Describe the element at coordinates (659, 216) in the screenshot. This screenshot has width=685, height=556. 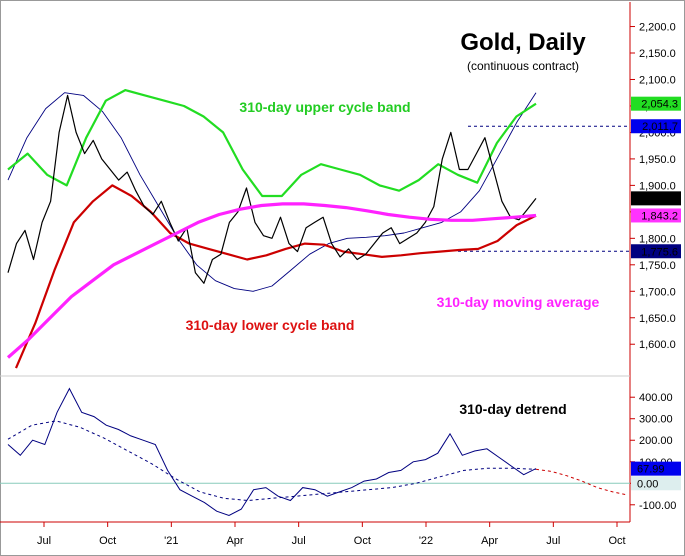
I see `value-label-text: 1,843.2` at that location.